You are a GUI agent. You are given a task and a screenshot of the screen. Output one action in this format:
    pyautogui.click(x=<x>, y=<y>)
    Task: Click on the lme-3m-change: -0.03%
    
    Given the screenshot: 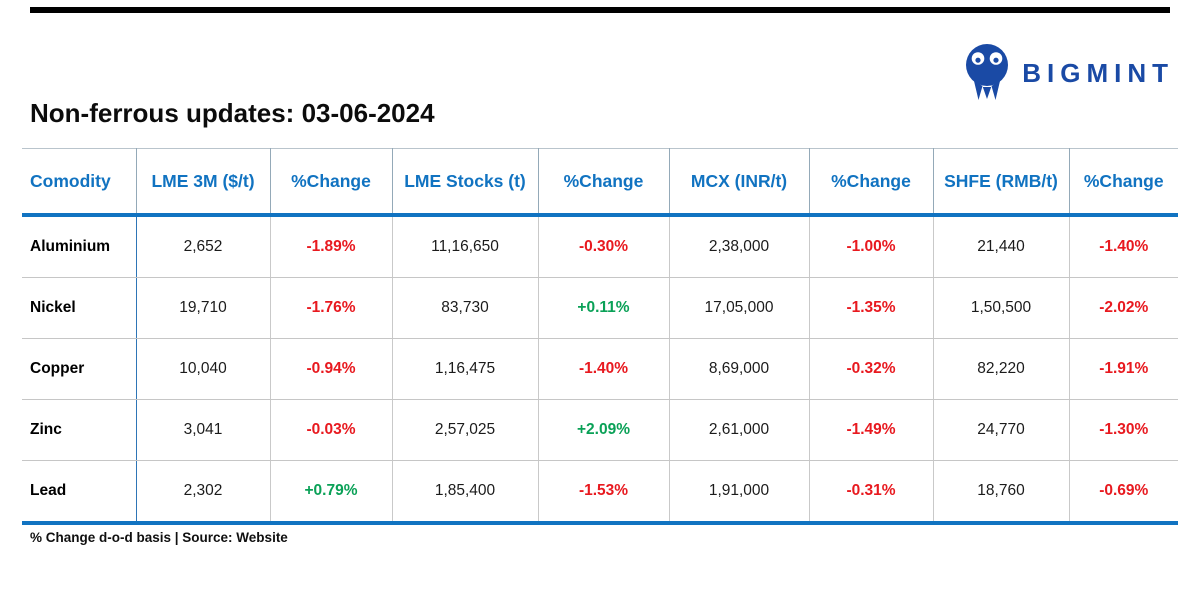 What is the action you would take?
    pyautogui.click(x=331, y=430)
    